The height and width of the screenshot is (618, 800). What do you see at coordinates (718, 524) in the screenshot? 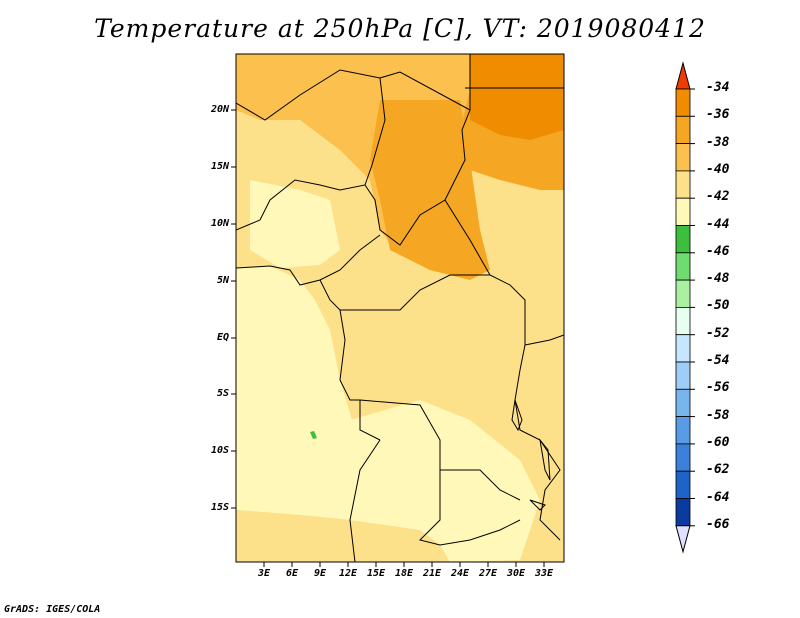
I see `colorbar-label: -66` at bounding box center [718, 524].